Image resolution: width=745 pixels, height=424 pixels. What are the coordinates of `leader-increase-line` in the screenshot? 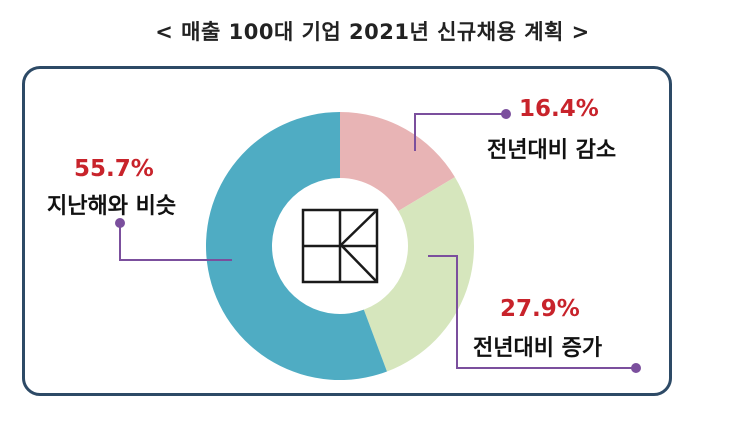 It's located at (532, 312).